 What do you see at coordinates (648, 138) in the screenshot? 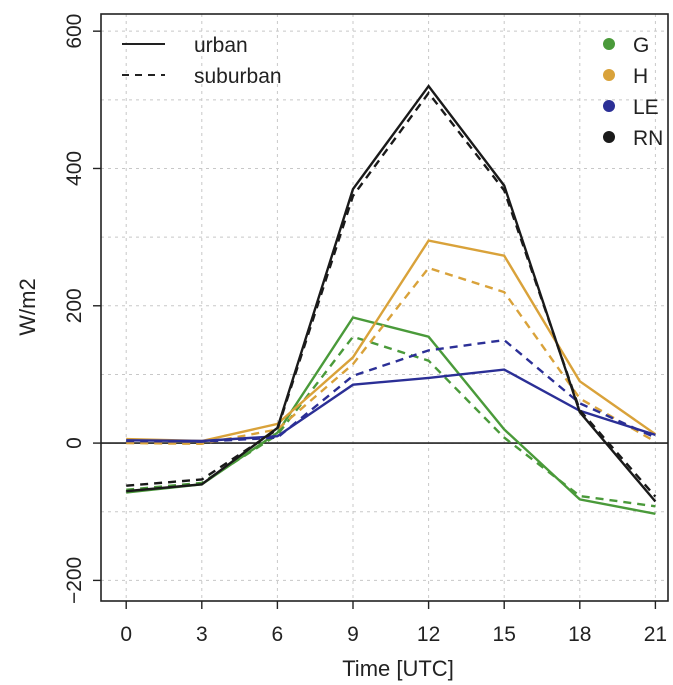
I see `legend-label-rn: RN` at bounding box center [648, 138].